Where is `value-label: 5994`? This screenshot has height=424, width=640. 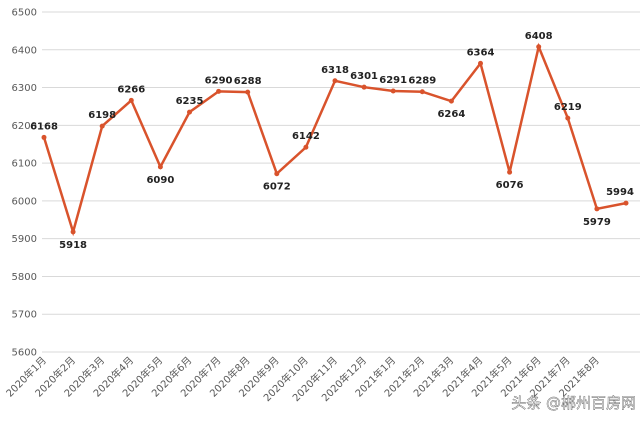
value-label: 5994 is located at coordinates (620, 192).